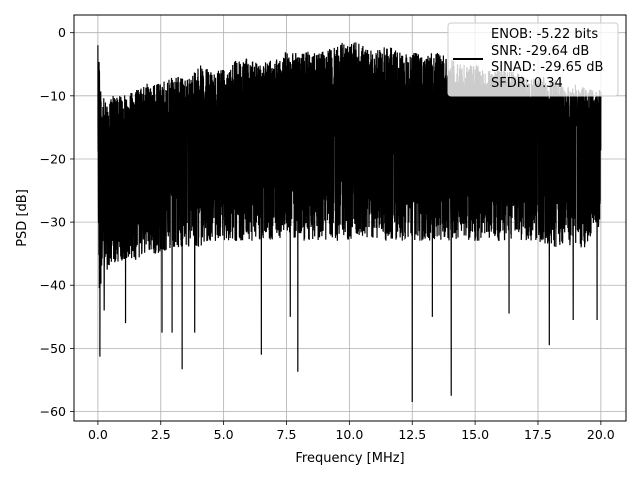  What do you see at coordinates (22, 218) in the screenshot?
I see `y-axis-label: PSD [dB]` at bounding box center [22, 218].